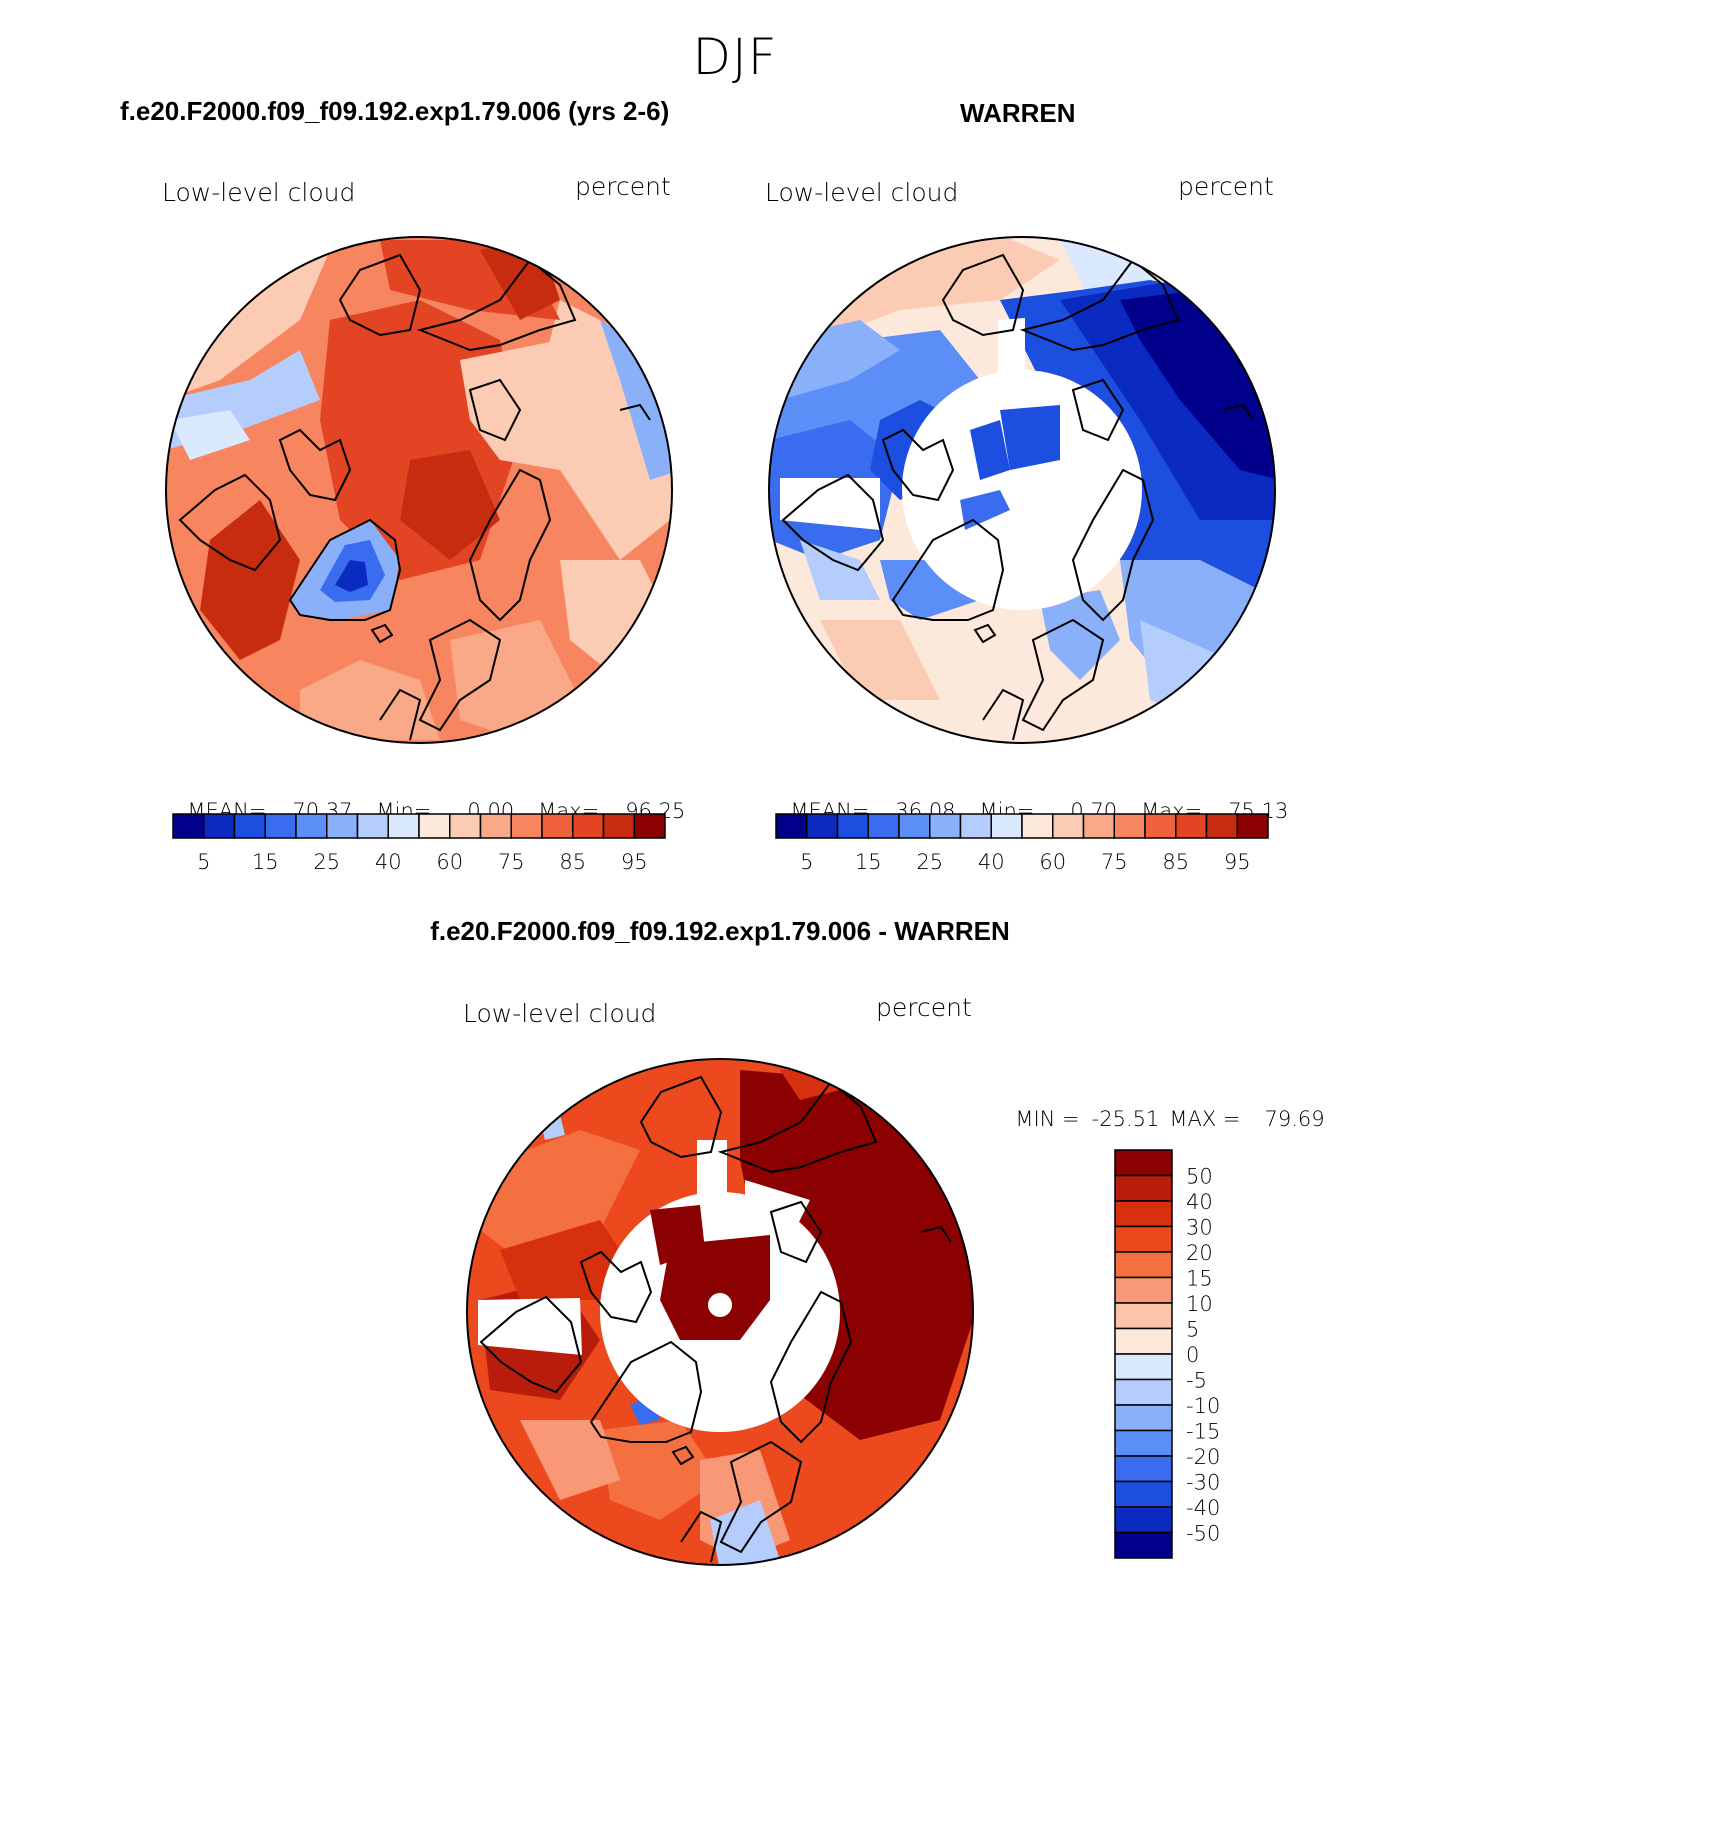  What do you see at coordinates (1017, 497) in the screenshot?
I see `panel2-coastlines` at bounding box center [1017, 497].